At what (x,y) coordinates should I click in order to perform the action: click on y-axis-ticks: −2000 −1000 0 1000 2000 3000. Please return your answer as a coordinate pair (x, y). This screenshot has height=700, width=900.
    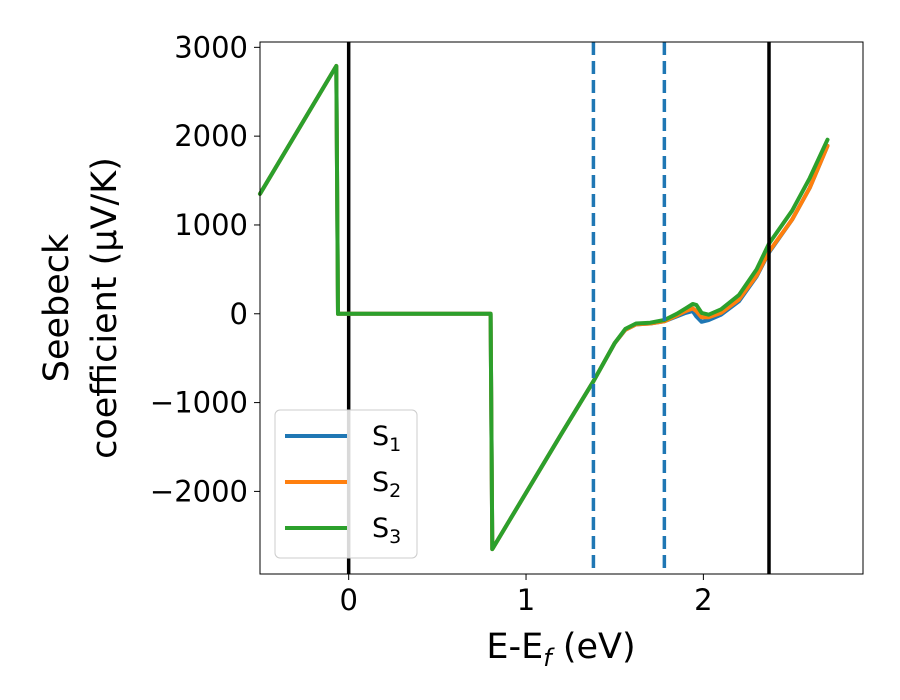
    Looking at the image, I should click on (205, 269).